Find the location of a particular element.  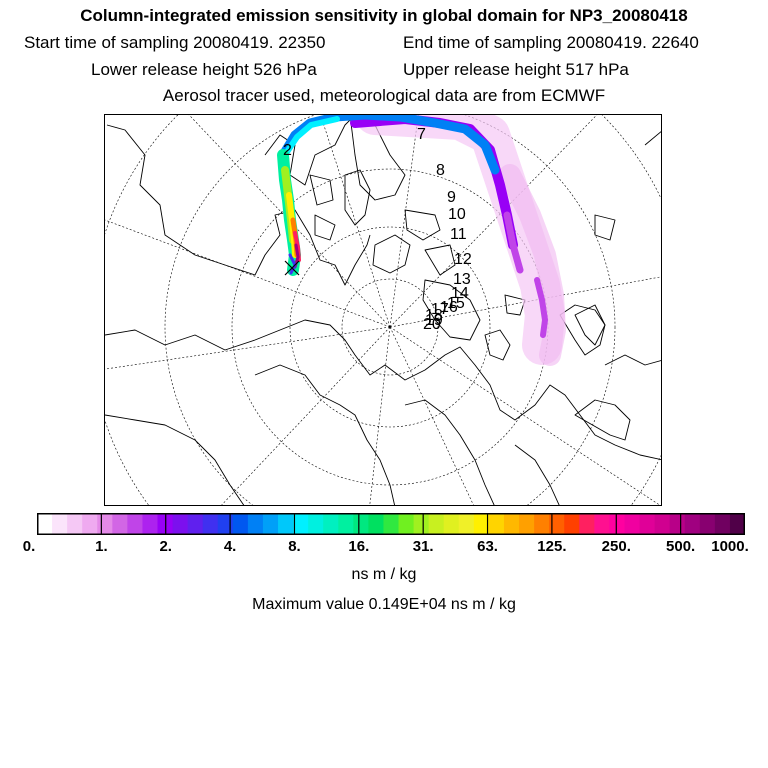

upper-release-label: Upper release height 517 hPa is located at coordinates (516, 69).